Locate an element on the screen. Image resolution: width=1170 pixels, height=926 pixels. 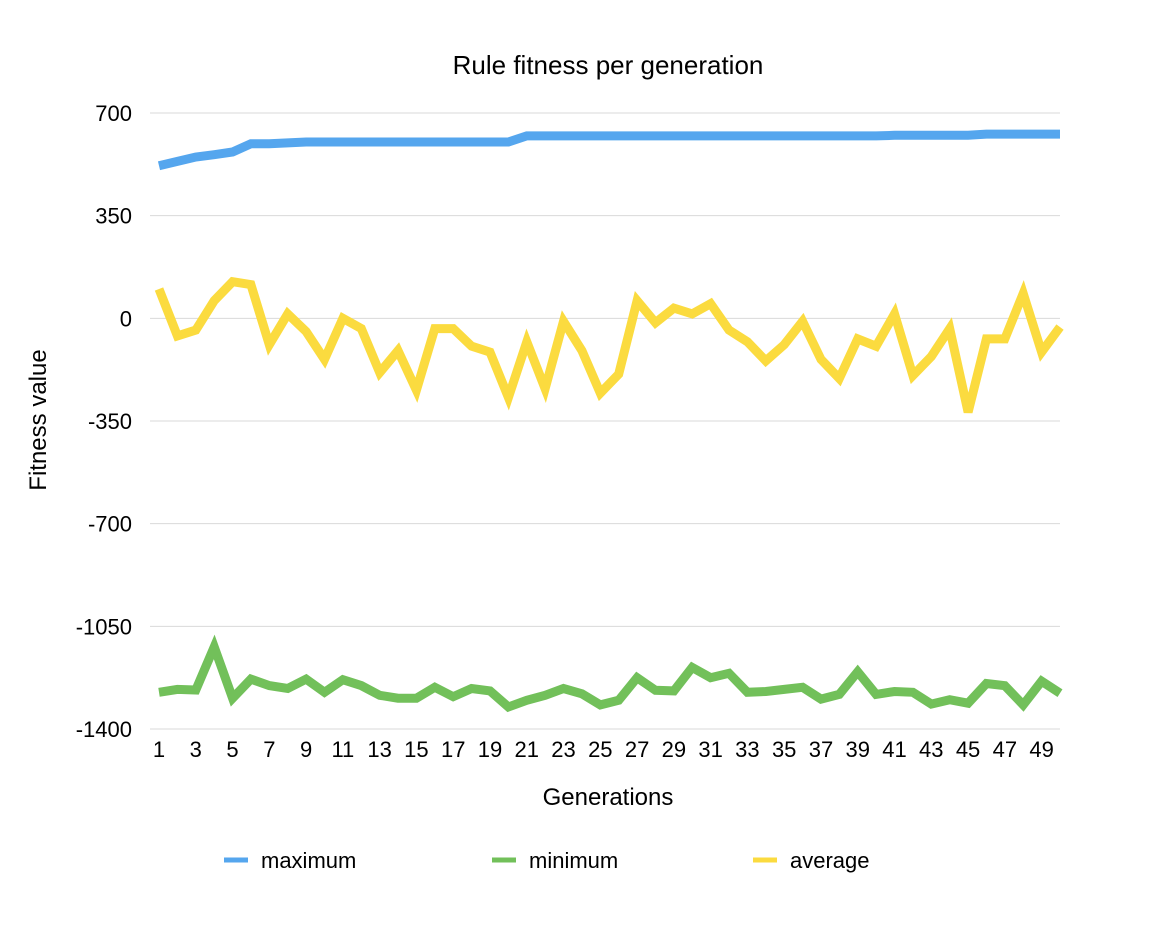
x-tick-label: 31 is located at coordinates (710, 749).